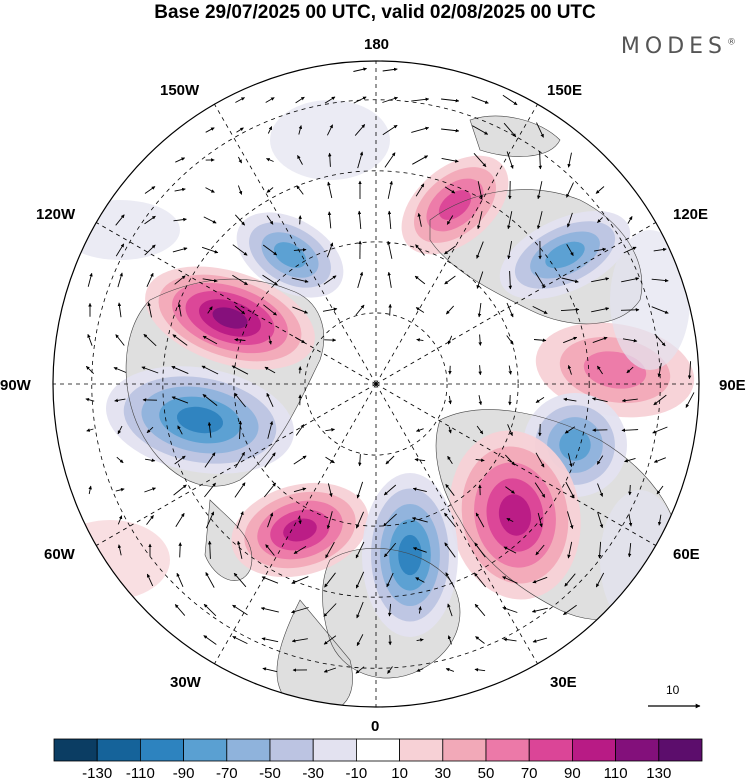 This screenshot has height=783, width=750. Describe the element at coordinates (673, 46) in the screenshot. I see `brand-name: MODES` at that location.